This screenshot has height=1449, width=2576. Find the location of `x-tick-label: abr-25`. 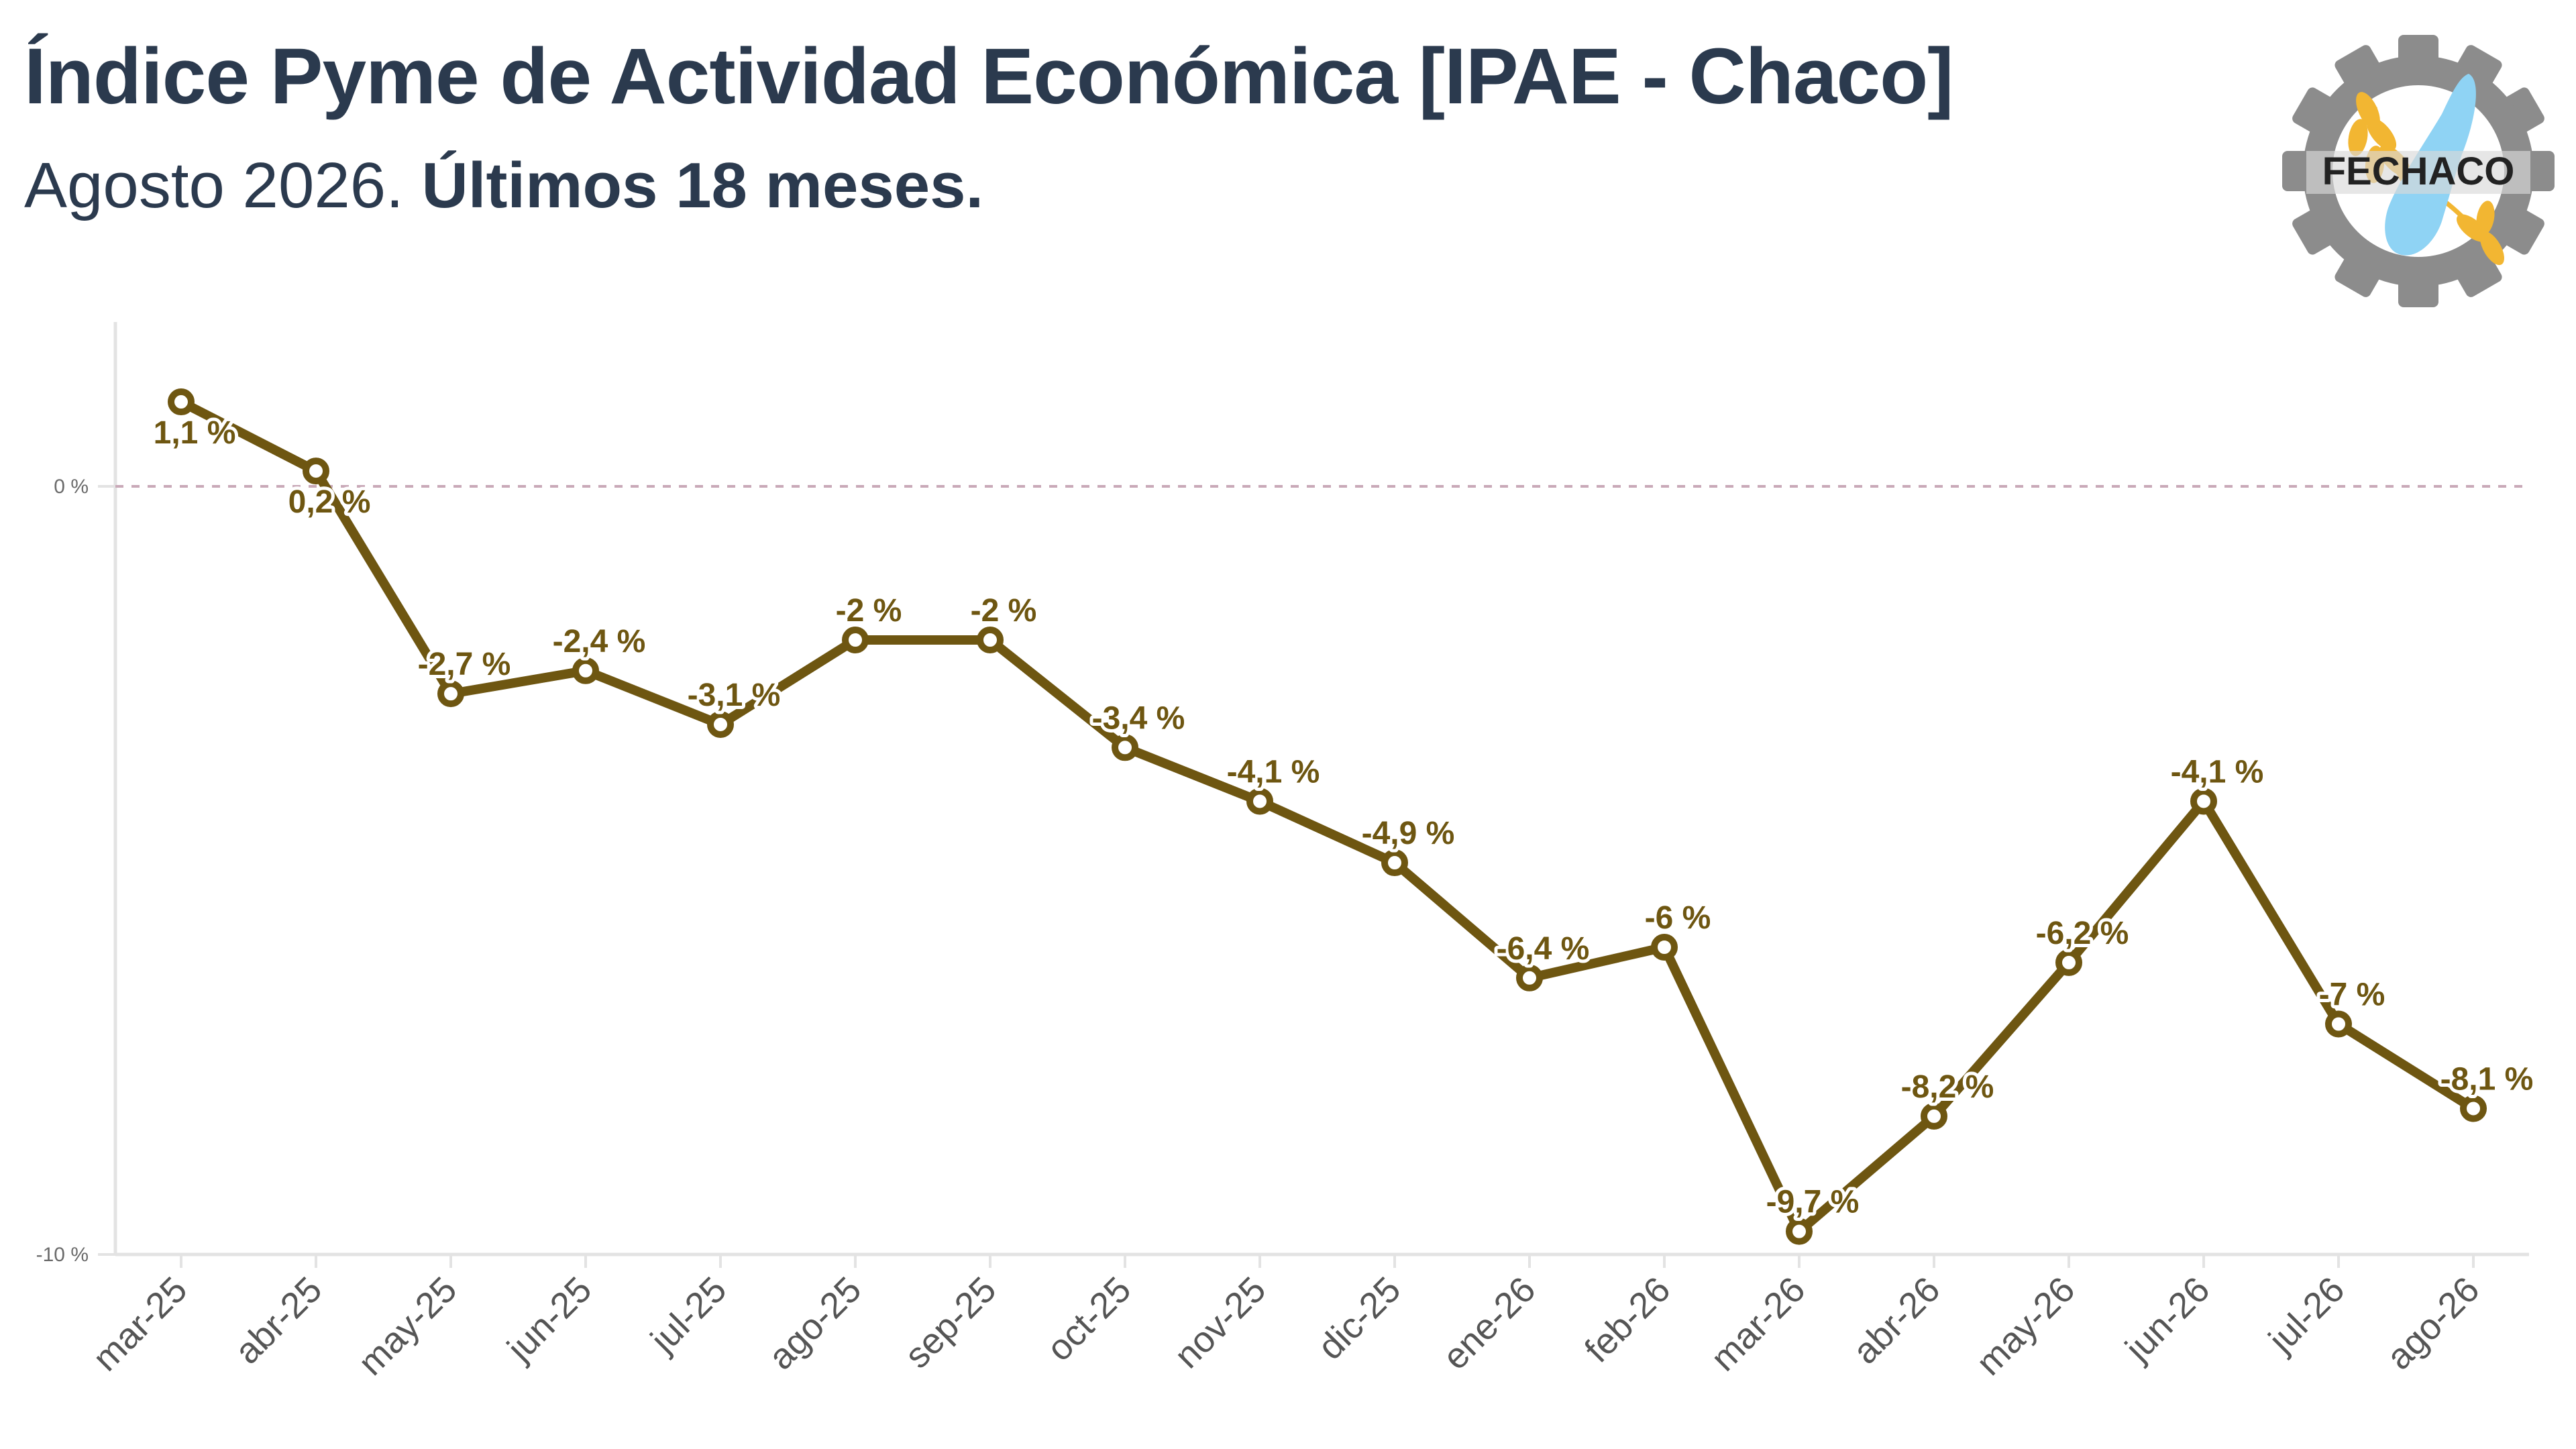

x-tick-label: abr-25 is located at coordinates (278, 1320).